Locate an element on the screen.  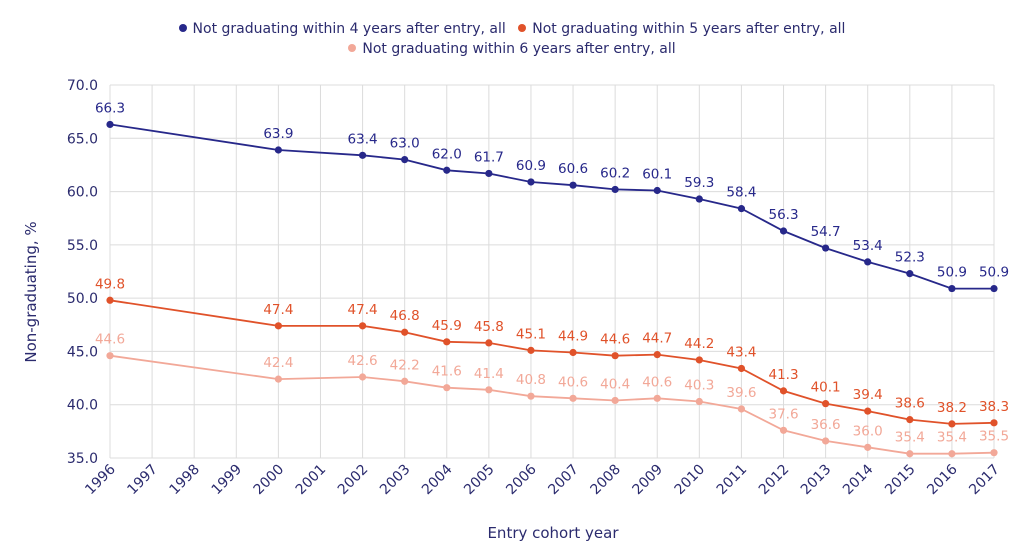
y-tick-label: 40.0 is located at coordinates (82, 406).